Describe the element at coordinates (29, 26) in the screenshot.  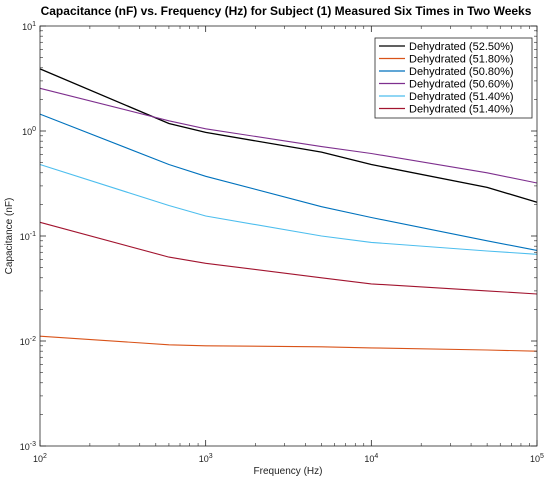
I see `y-tick-label: 10¹` at that location.